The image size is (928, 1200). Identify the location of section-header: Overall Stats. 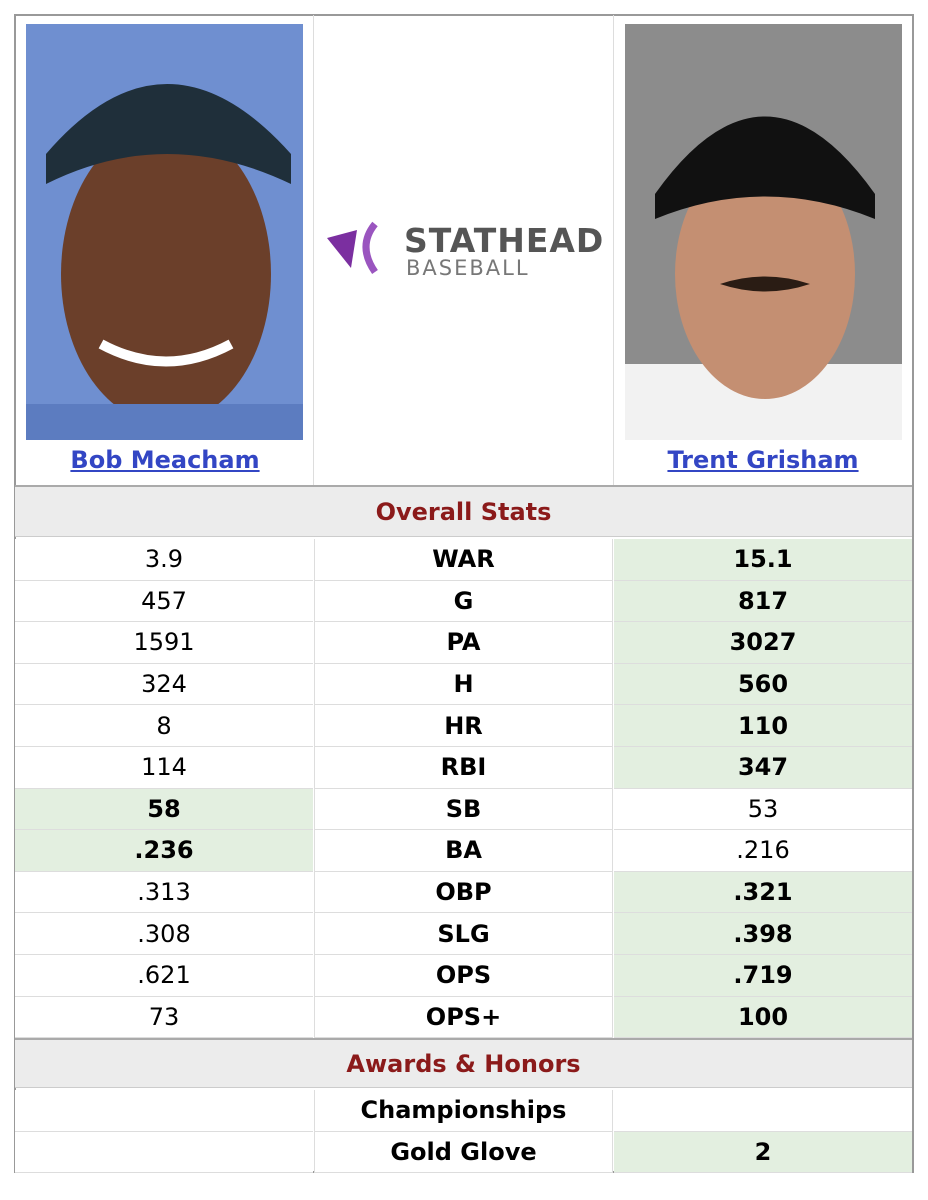
(463, 511).